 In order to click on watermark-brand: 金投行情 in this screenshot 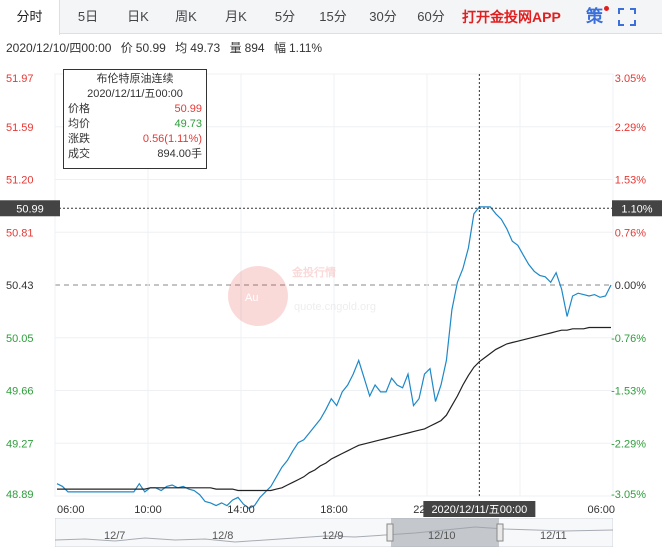, I will do `click(313, 272)`.